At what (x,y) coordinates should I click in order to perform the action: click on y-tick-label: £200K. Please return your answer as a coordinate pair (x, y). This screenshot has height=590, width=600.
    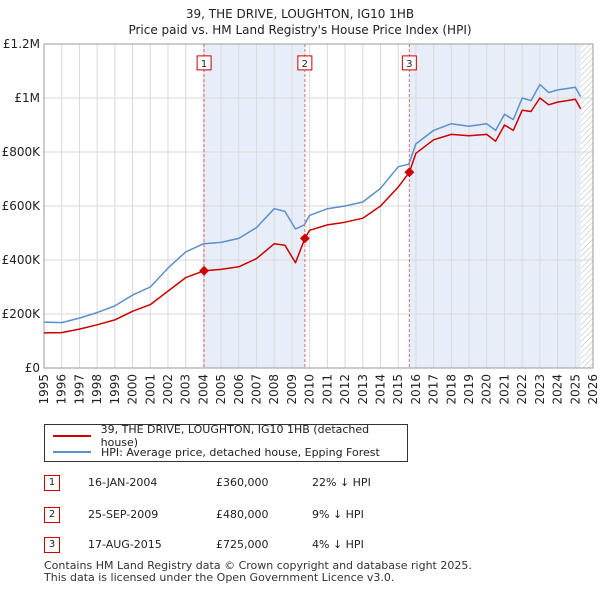
    Looking at the image, I should click on (22, 314).